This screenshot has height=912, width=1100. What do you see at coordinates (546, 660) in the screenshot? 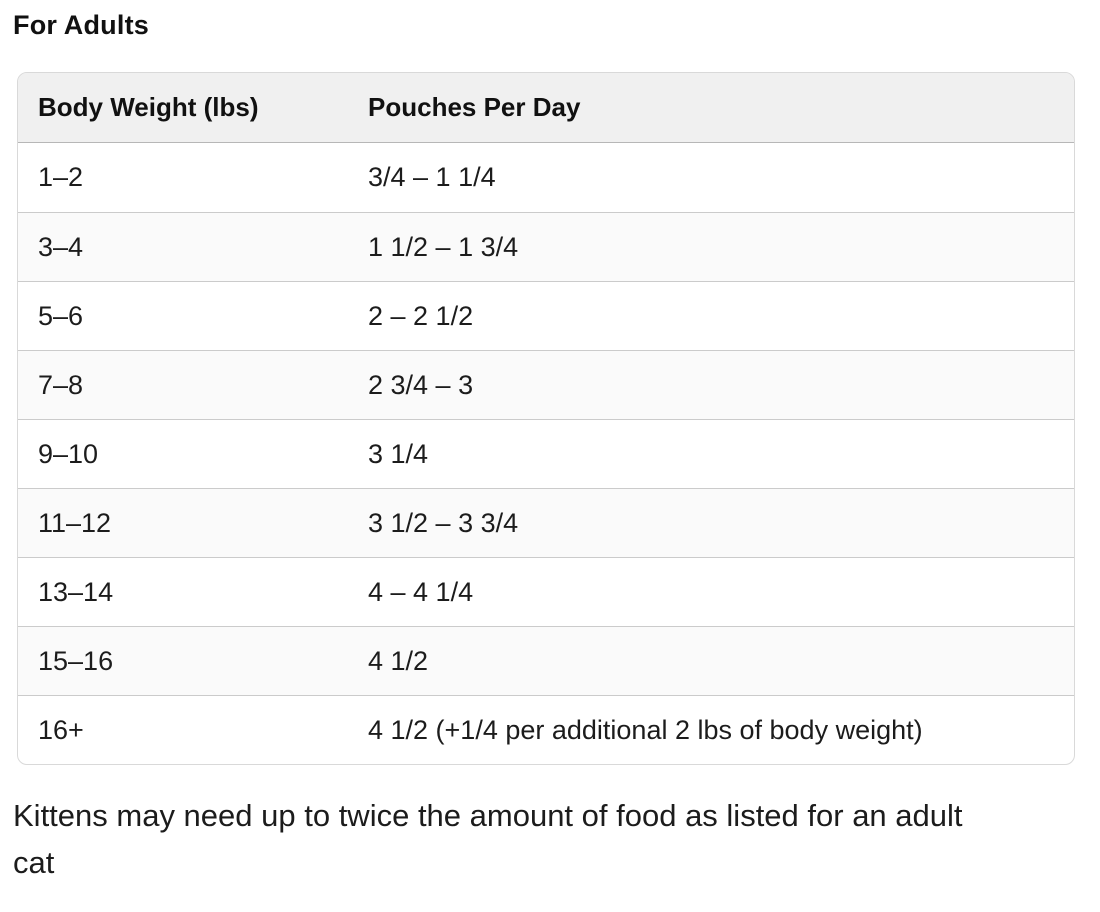
I see `table-row: 15–16 4 1/2` at bounding box center [546, 660].